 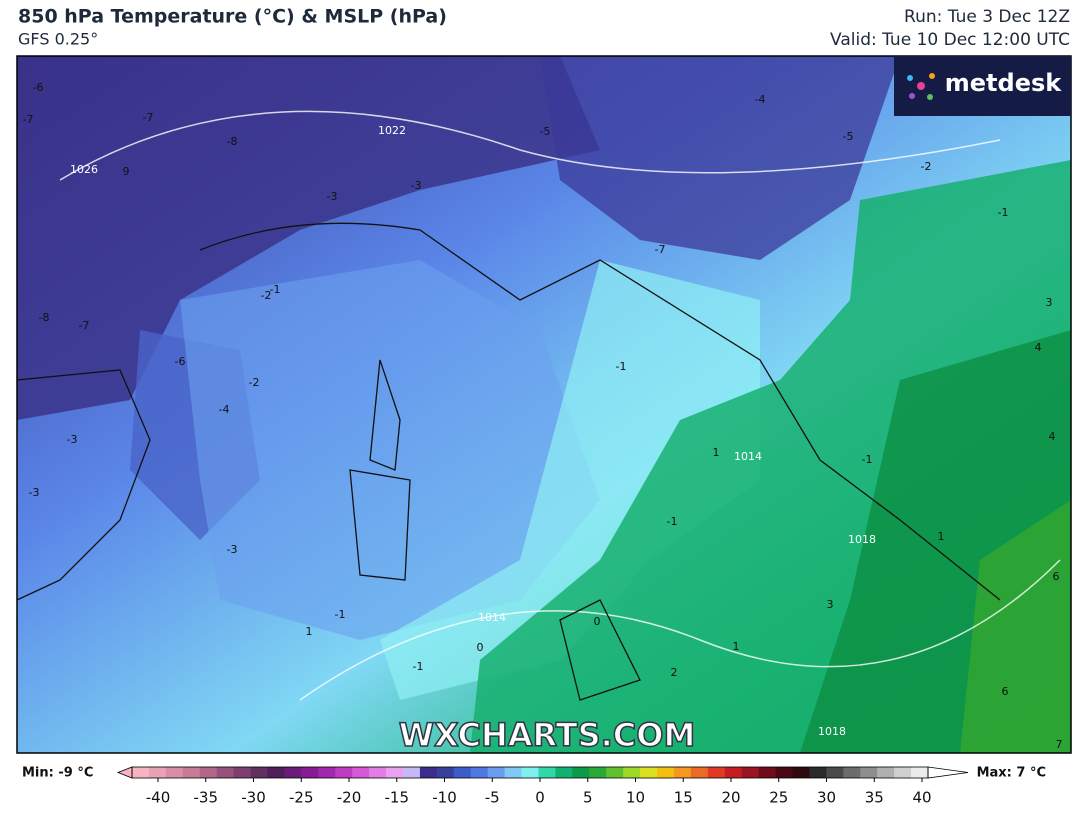 What do you see at coordinates (760, 99) in the screenshot?
I see `contour-label: -4` at bounding box center [760, 99].